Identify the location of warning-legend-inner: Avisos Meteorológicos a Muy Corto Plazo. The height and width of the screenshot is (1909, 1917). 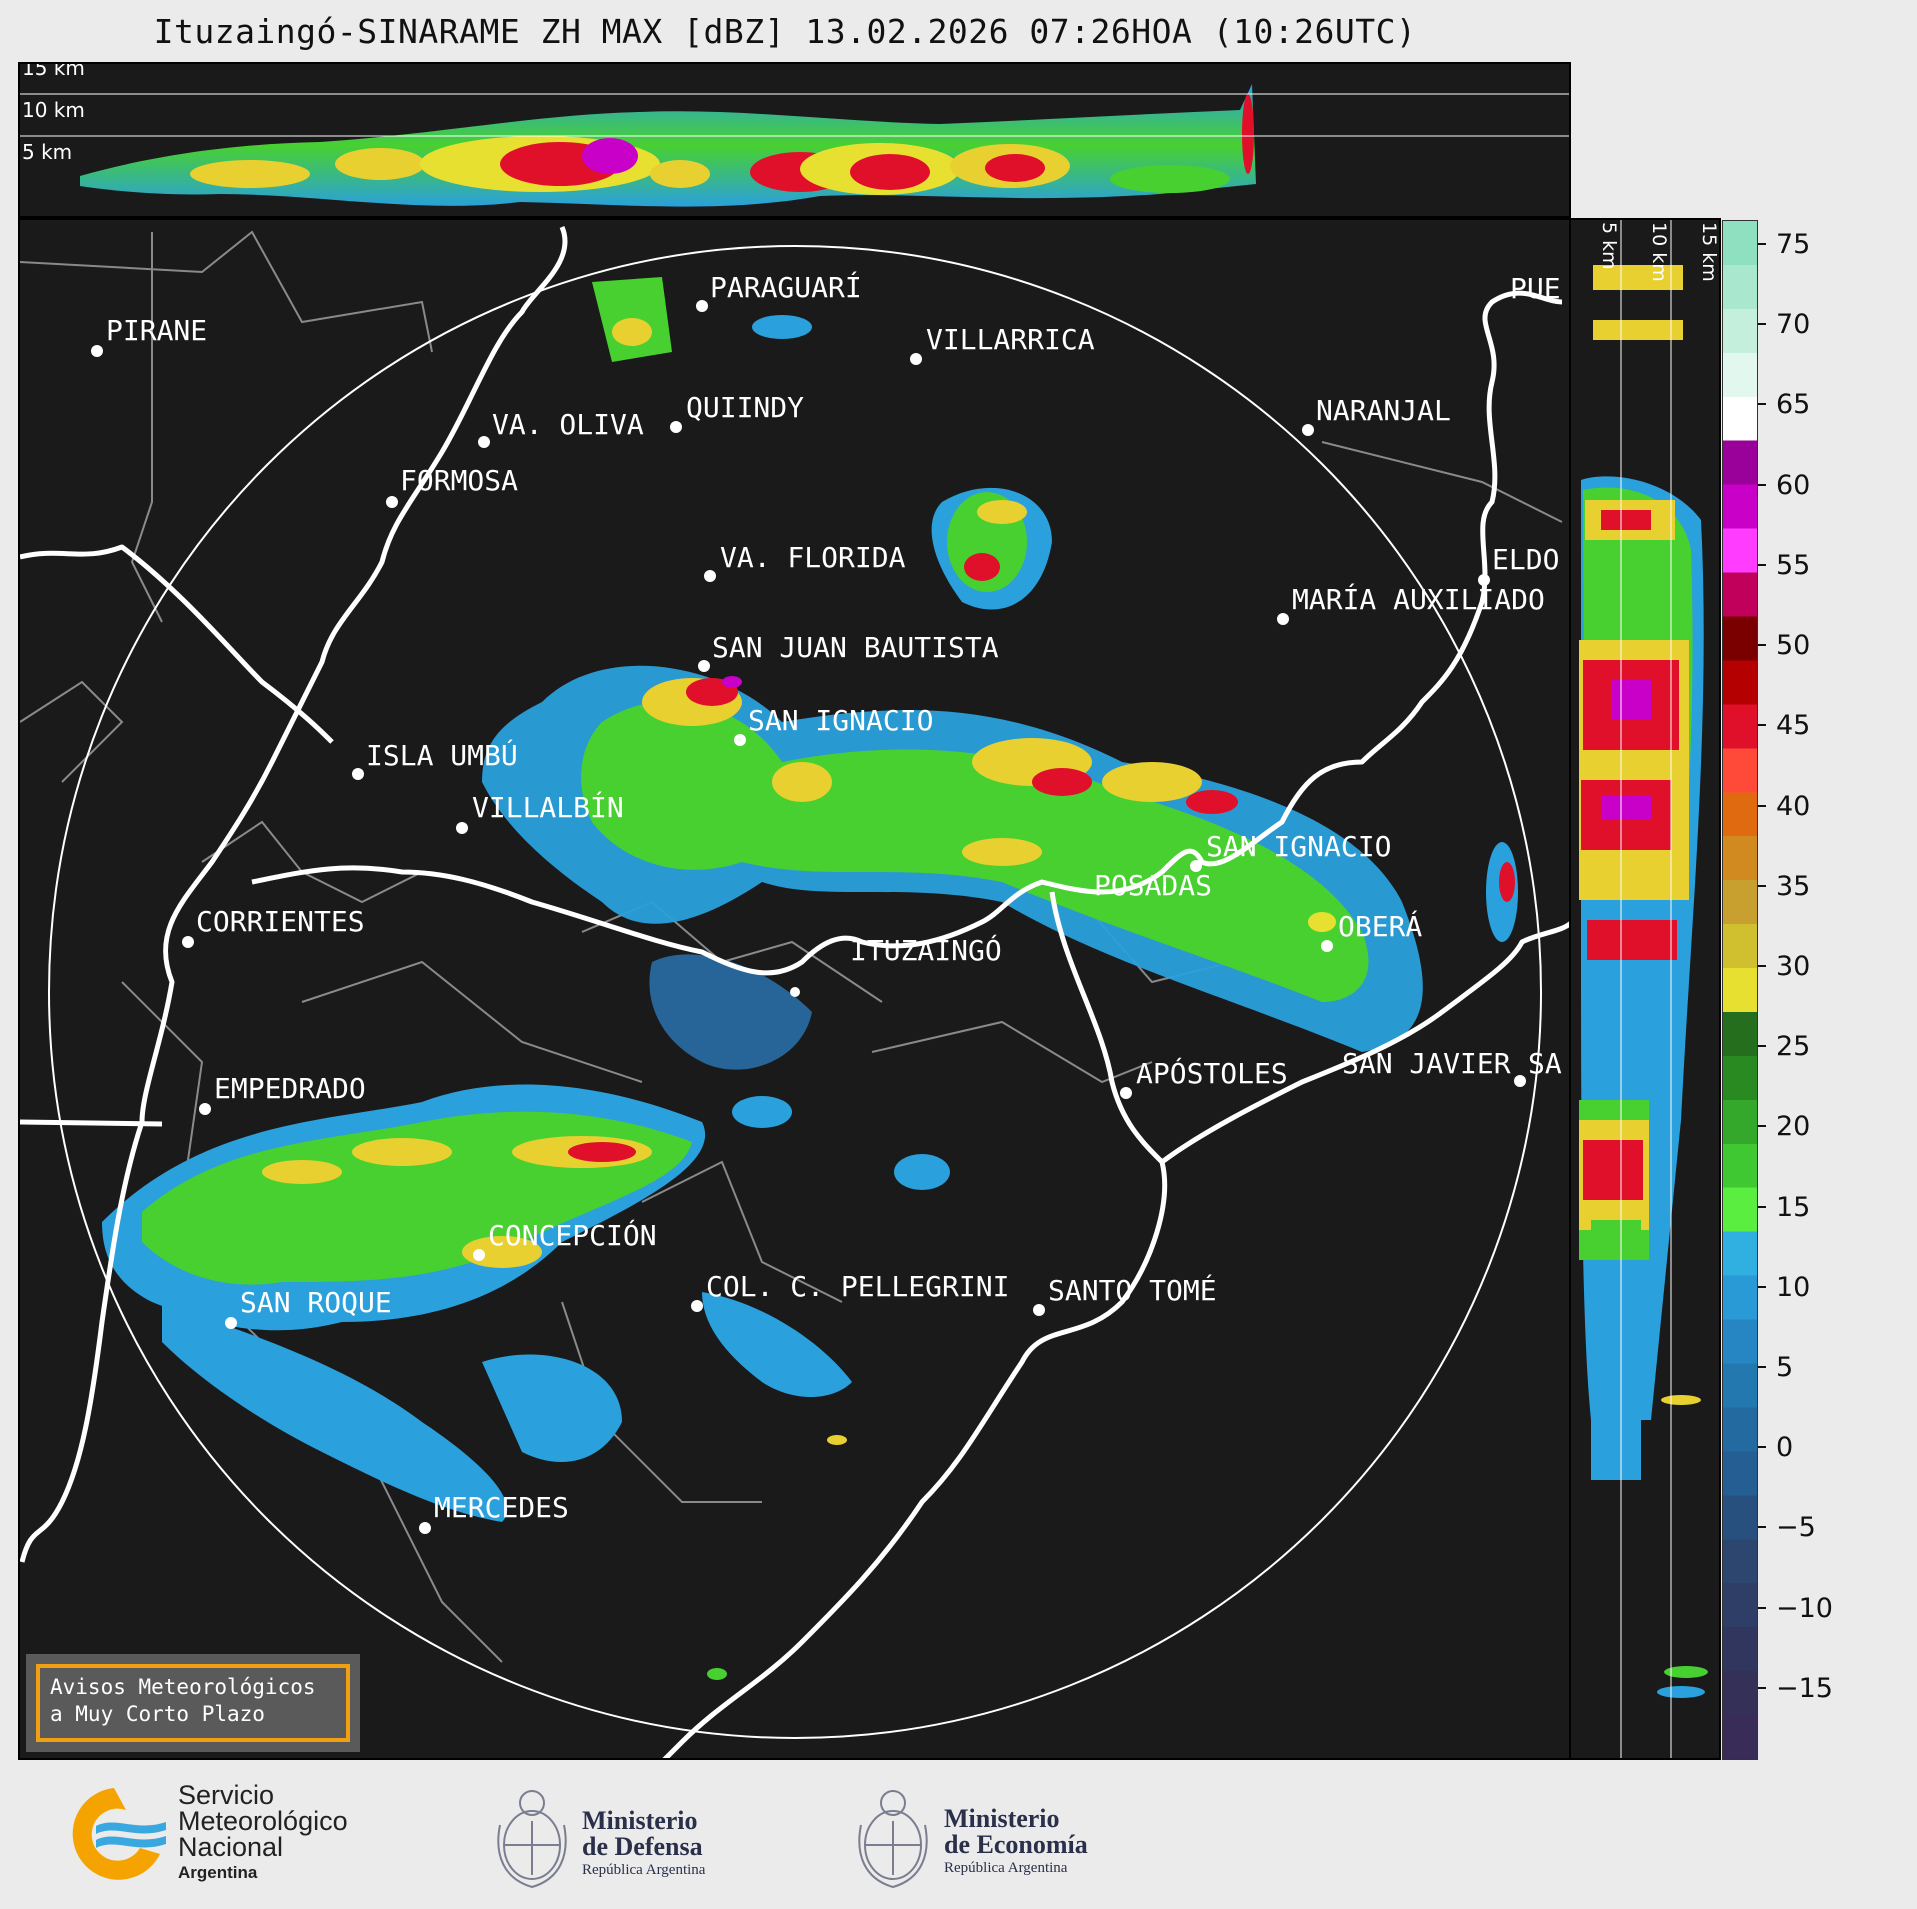
(193, 1703).